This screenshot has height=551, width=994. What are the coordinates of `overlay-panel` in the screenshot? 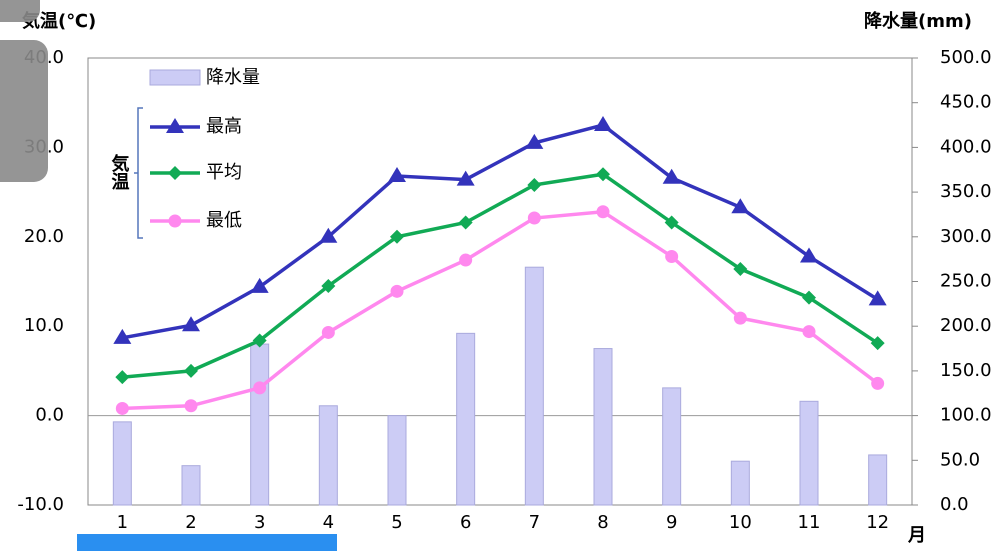 It's located at (24, 111).